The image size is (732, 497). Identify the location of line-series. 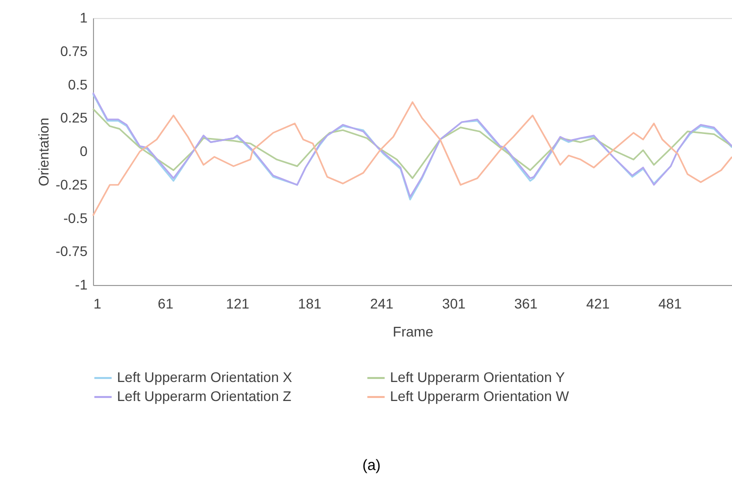
(412, 143).